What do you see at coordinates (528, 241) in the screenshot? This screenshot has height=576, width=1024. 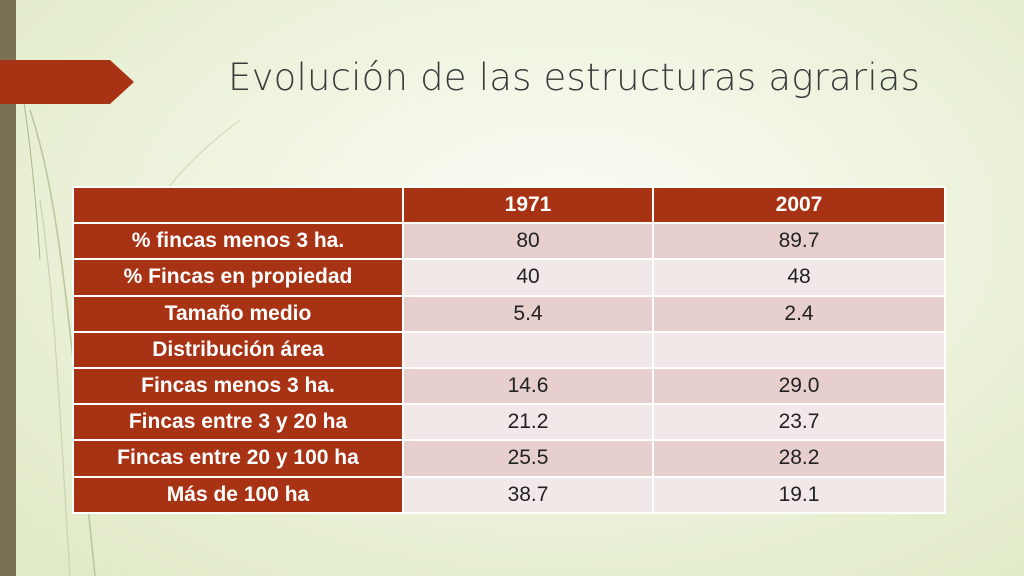 I see `cell-1971: 80` at bounding box center [528, 241].